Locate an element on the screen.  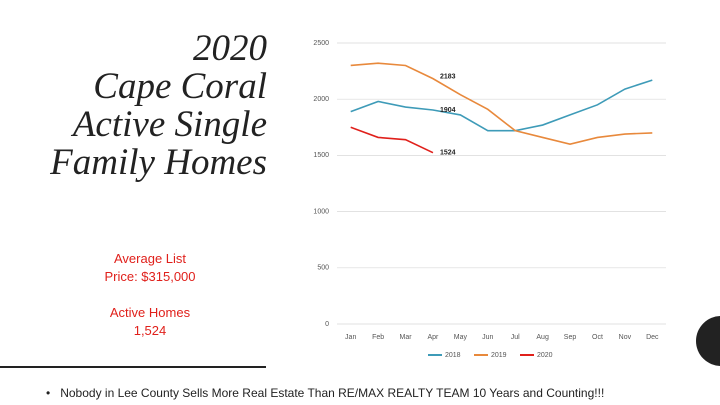
x-tick-label: Jan is located at coordinates (350, 337).